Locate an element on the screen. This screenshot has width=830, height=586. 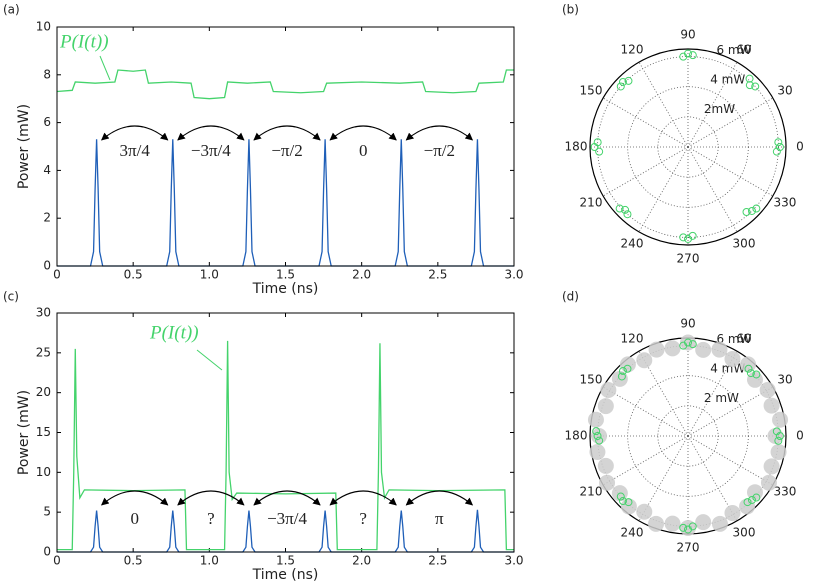
phase-annotation: π is located at coordinates (439, 518).